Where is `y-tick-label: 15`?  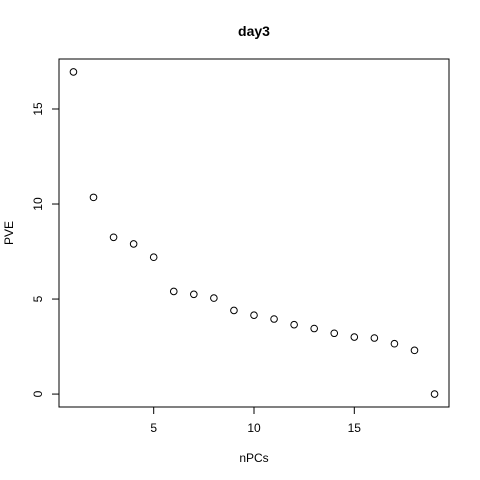
y-tick-label: 15 is located at coordinates (38, 109).